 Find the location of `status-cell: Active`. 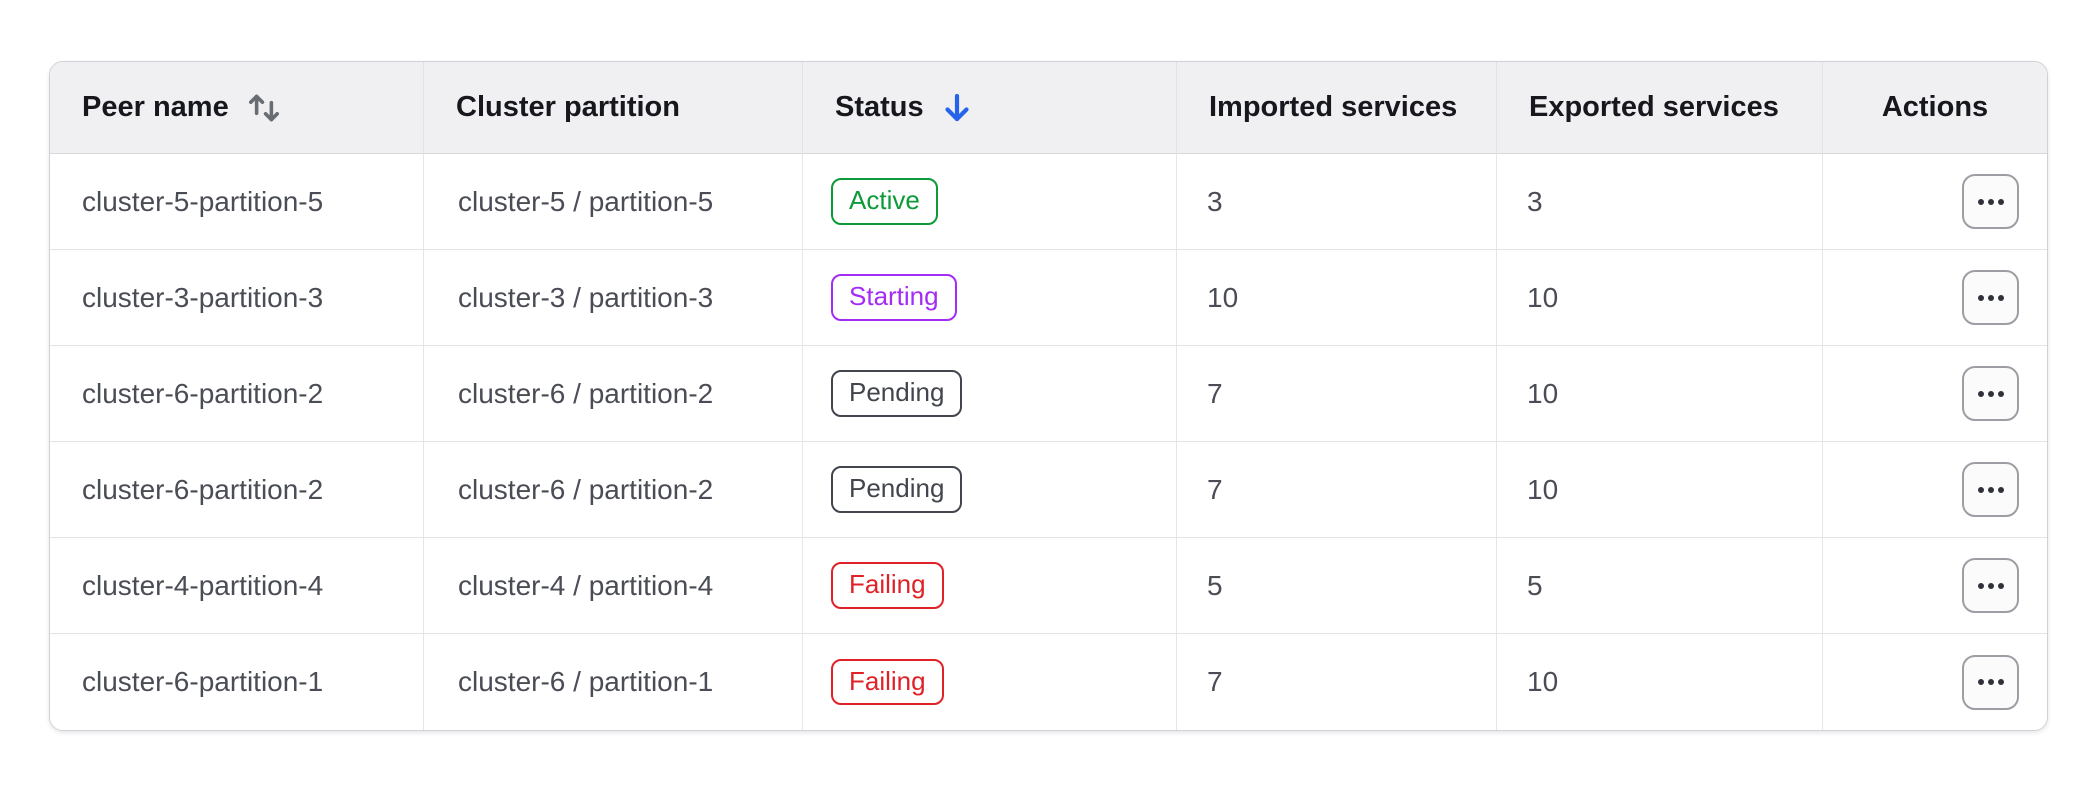

status-cell: Active is located at coordinates (990, 202).